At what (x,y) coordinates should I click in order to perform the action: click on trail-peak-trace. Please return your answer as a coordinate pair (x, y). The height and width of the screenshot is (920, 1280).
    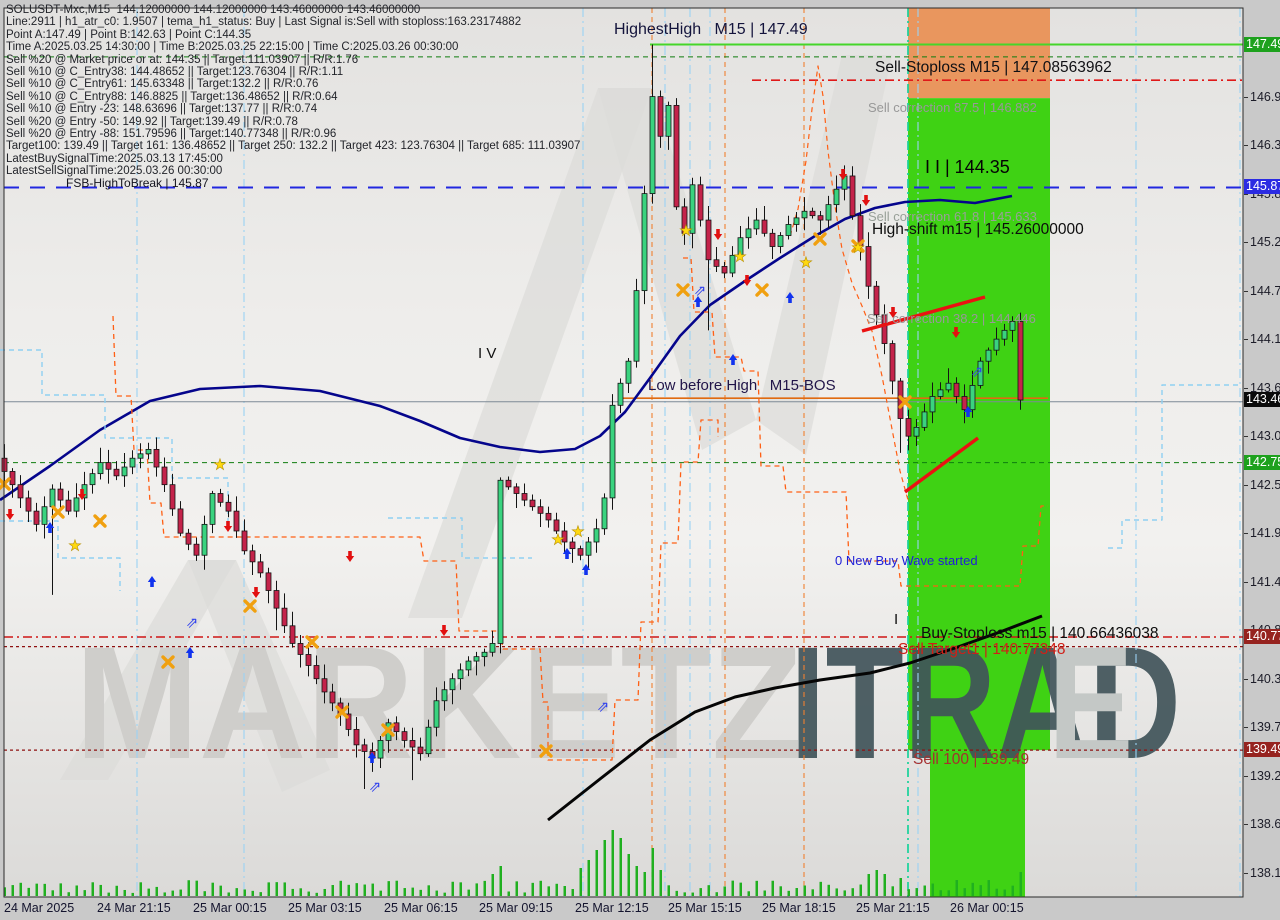
    Looking at the image, I should click on (849, 283).